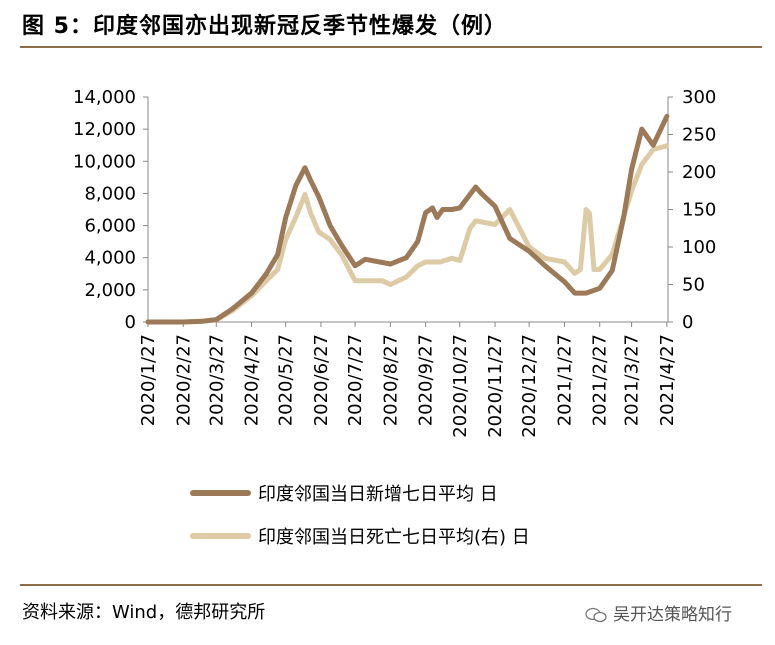 This screenshot has height=645, width=775. I want to click on y-right-tick-label: 150, so click(699, 210).